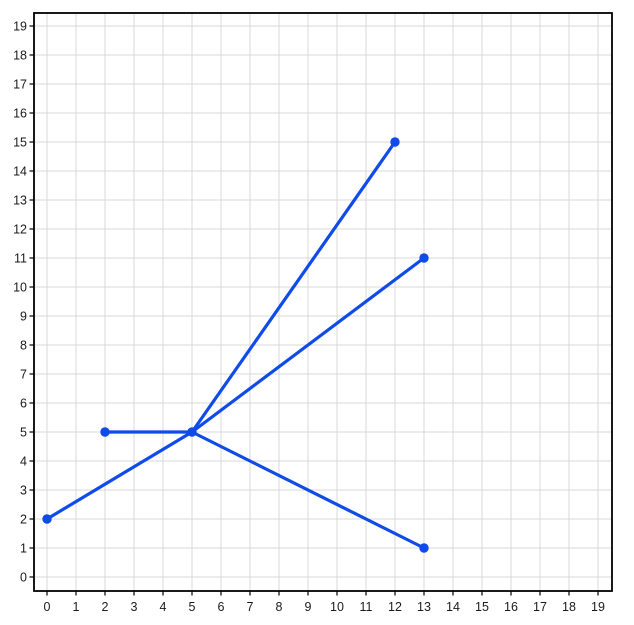 This screenshot has width=634, height=625. Describe the element at coordinates (20, 85) in the screenshot. I see `y-tick-label: 17` at that location.